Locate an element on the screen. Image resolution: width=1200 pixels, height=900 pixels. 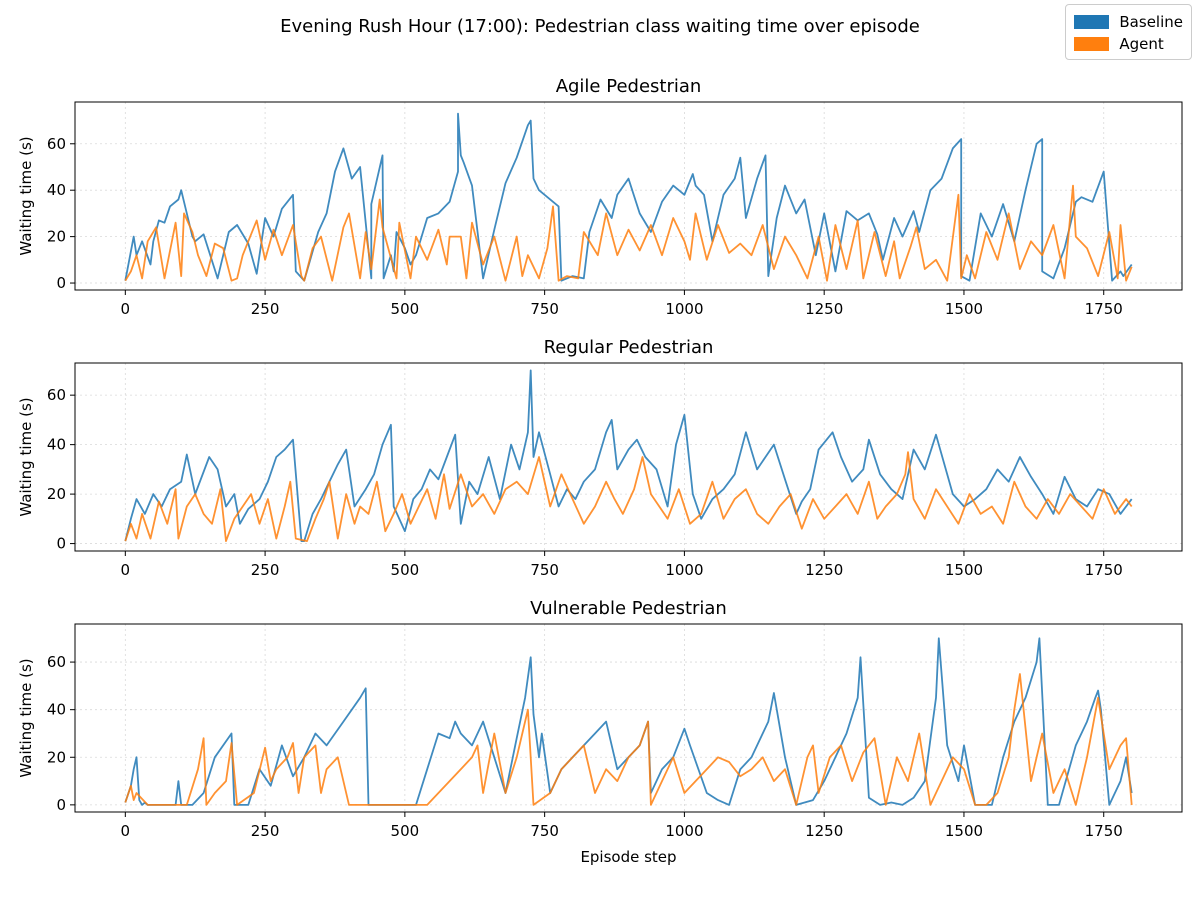
legend-item-agent: Agent is located at coordinates (1128, 44).